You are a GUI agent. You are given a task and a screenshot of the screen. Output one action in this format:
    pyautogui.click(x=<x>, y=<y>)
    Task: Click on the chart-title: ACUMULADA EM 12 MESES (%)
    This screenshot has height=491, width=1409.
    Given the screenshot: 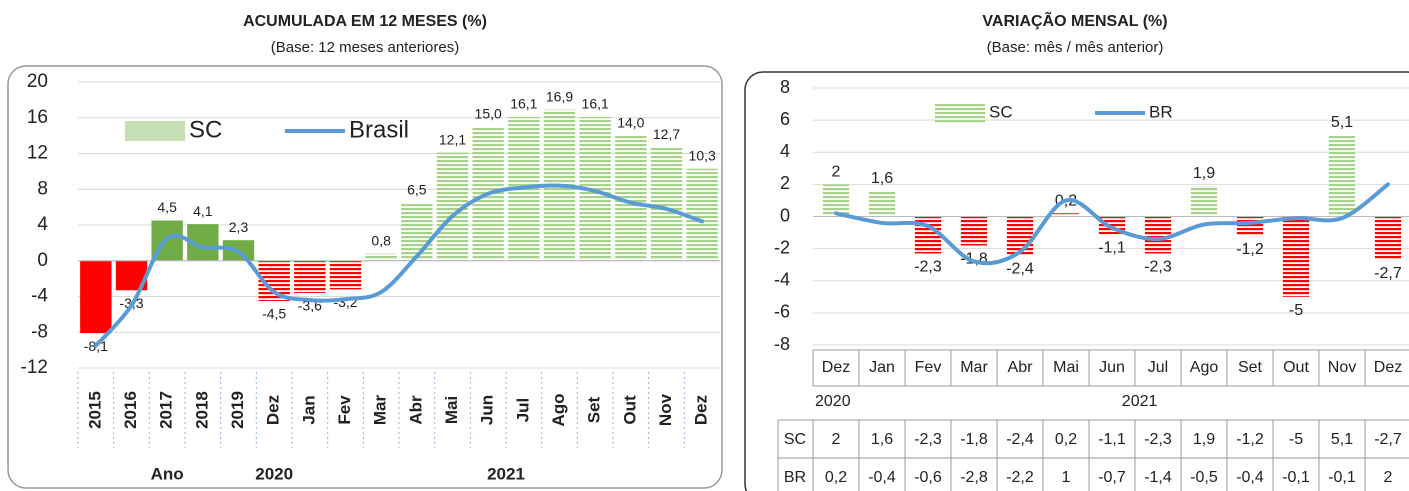 What is the action you would take?
    pyautogui.click(x=365, y=21)
    